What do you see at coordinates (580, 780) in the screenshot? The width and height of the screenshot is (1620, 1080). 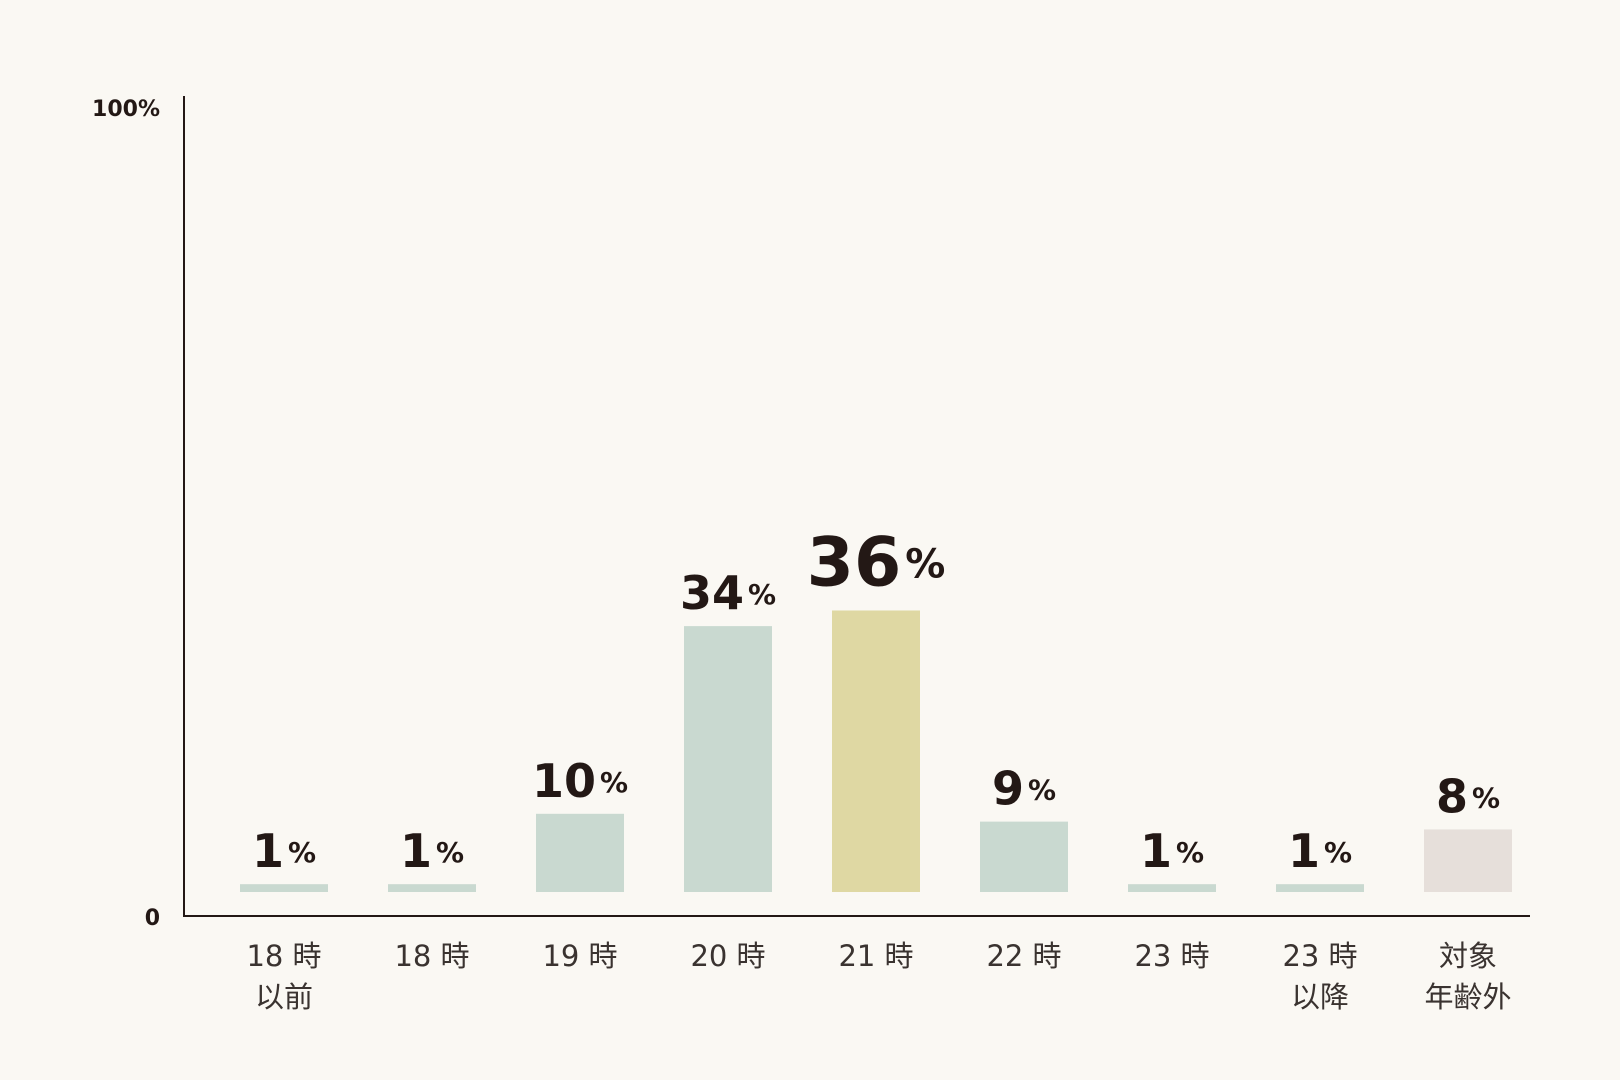 I see `value-label: 10%` at bounding box center [580, 780].